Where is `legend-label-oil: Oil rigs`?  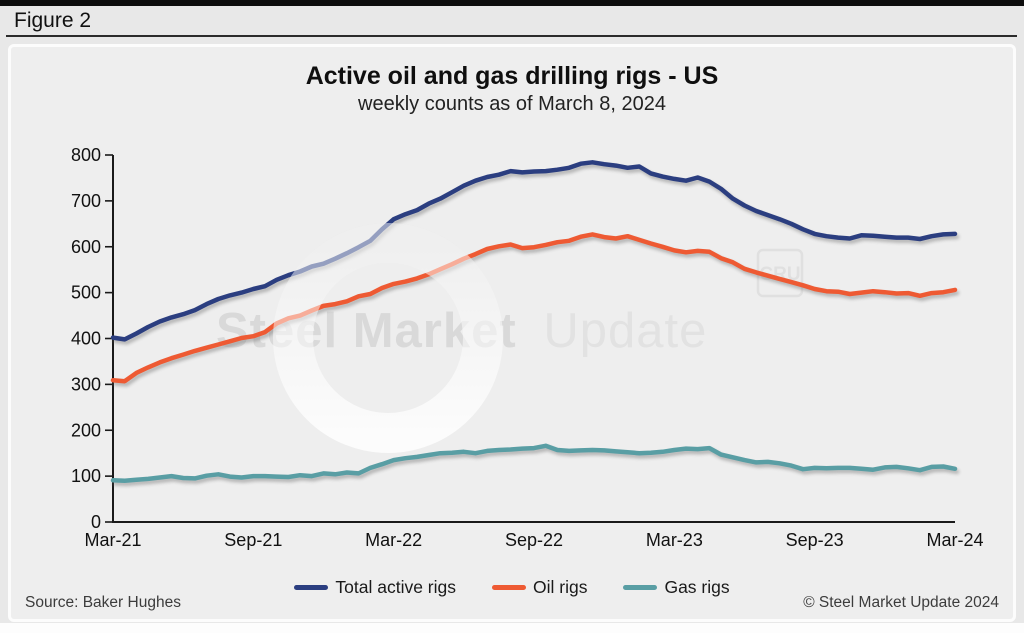 legend-label-oil: Oil rigs is located at coordinates (560, 587).